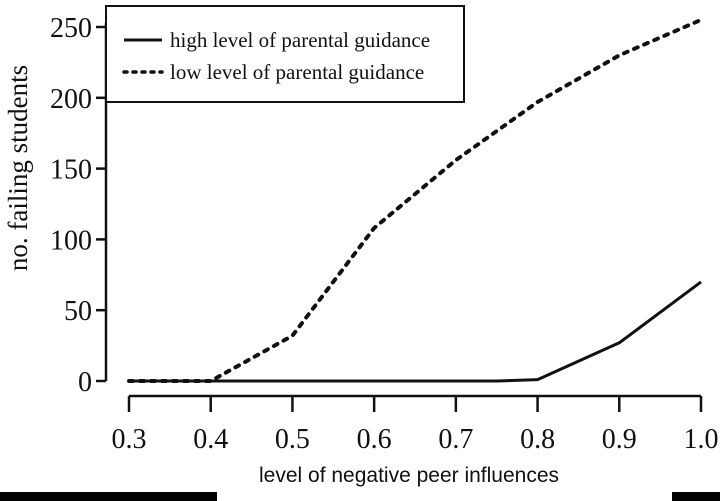 The image size is (720, 501). What do you see at coordinates (18, 168) in the screenshot?
I see `y-axis-label: no. failing students` at bounding box center [18, 168].